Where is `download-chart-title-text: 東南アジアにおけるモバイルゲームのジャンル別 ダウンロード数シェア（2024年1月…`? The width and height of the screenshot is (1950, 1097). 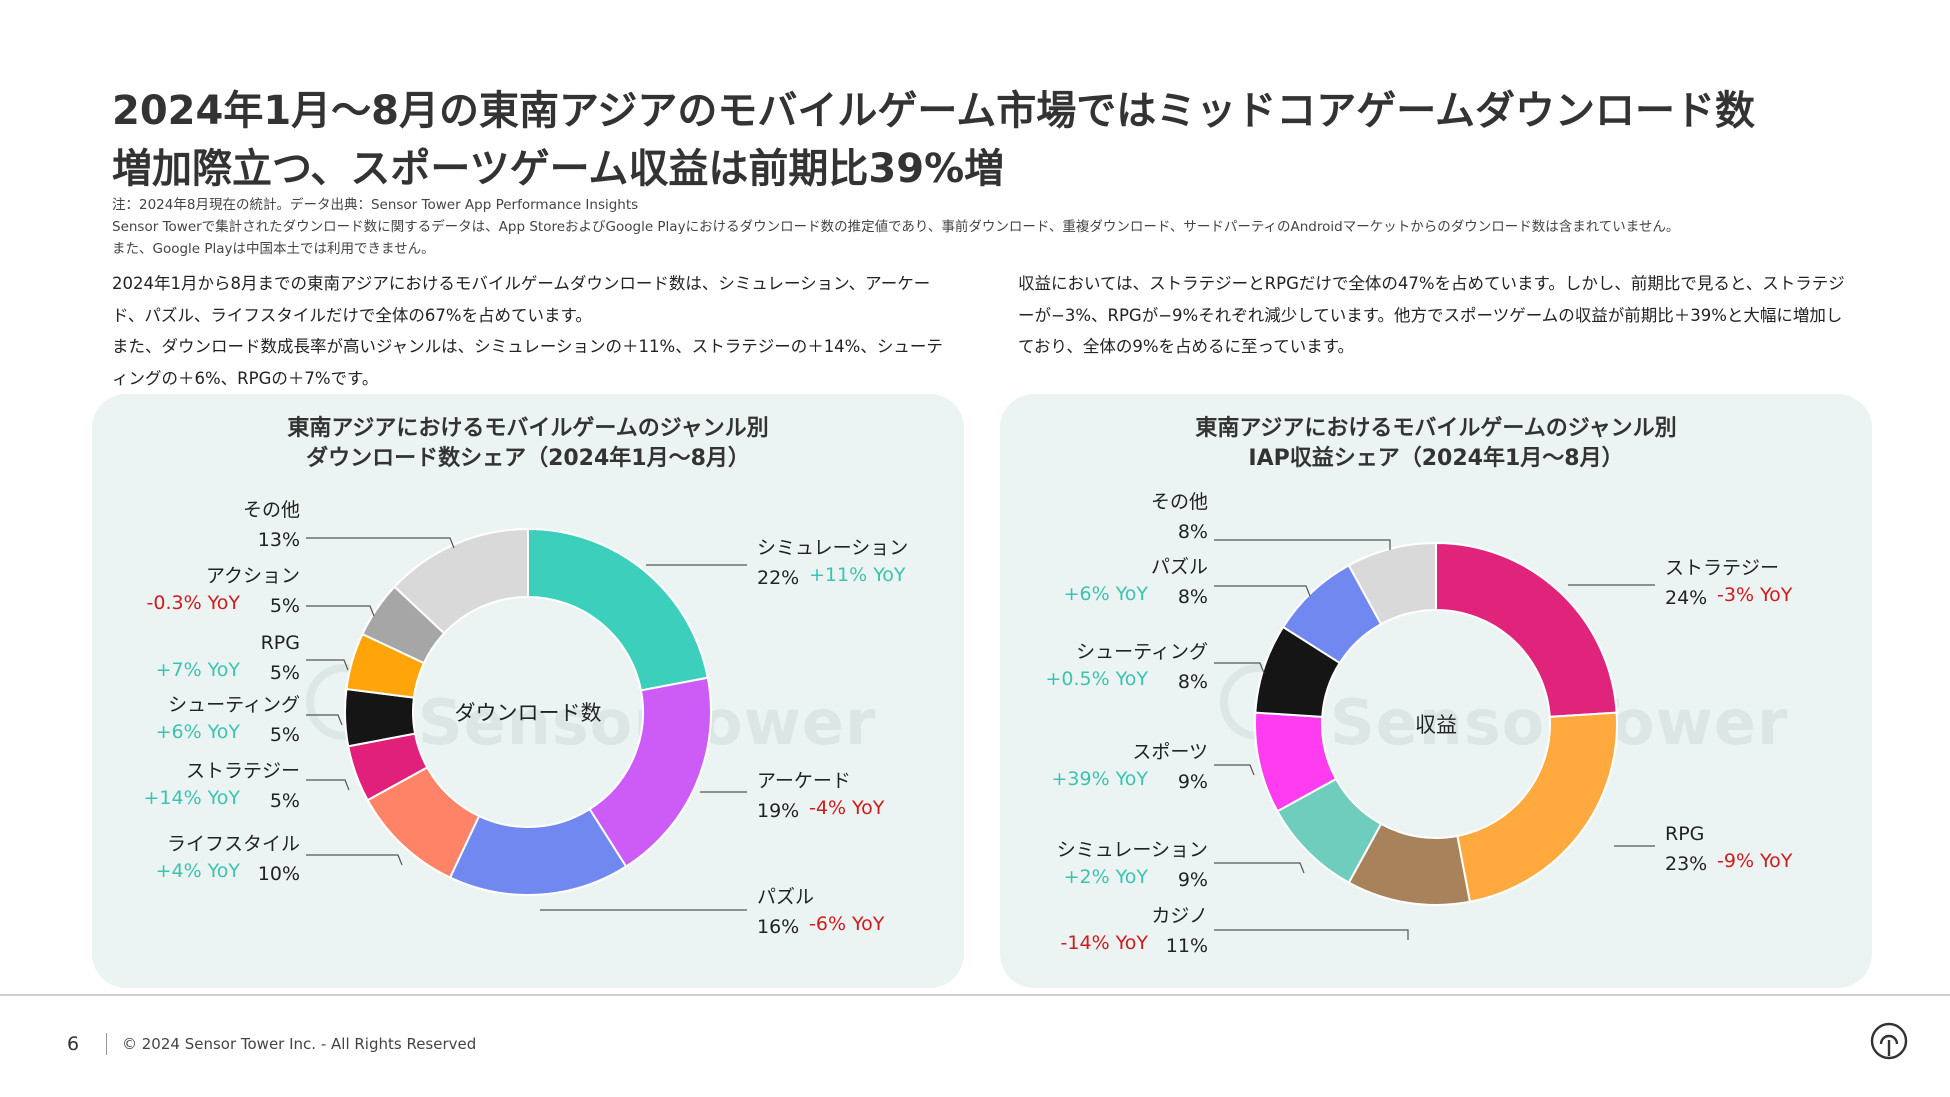 download-chart-title-text: 東南アジアにおけるモバイルゲームのジャンル別 ダウンロード数シェア（2024年1月… is located at coordinates (528, 444).